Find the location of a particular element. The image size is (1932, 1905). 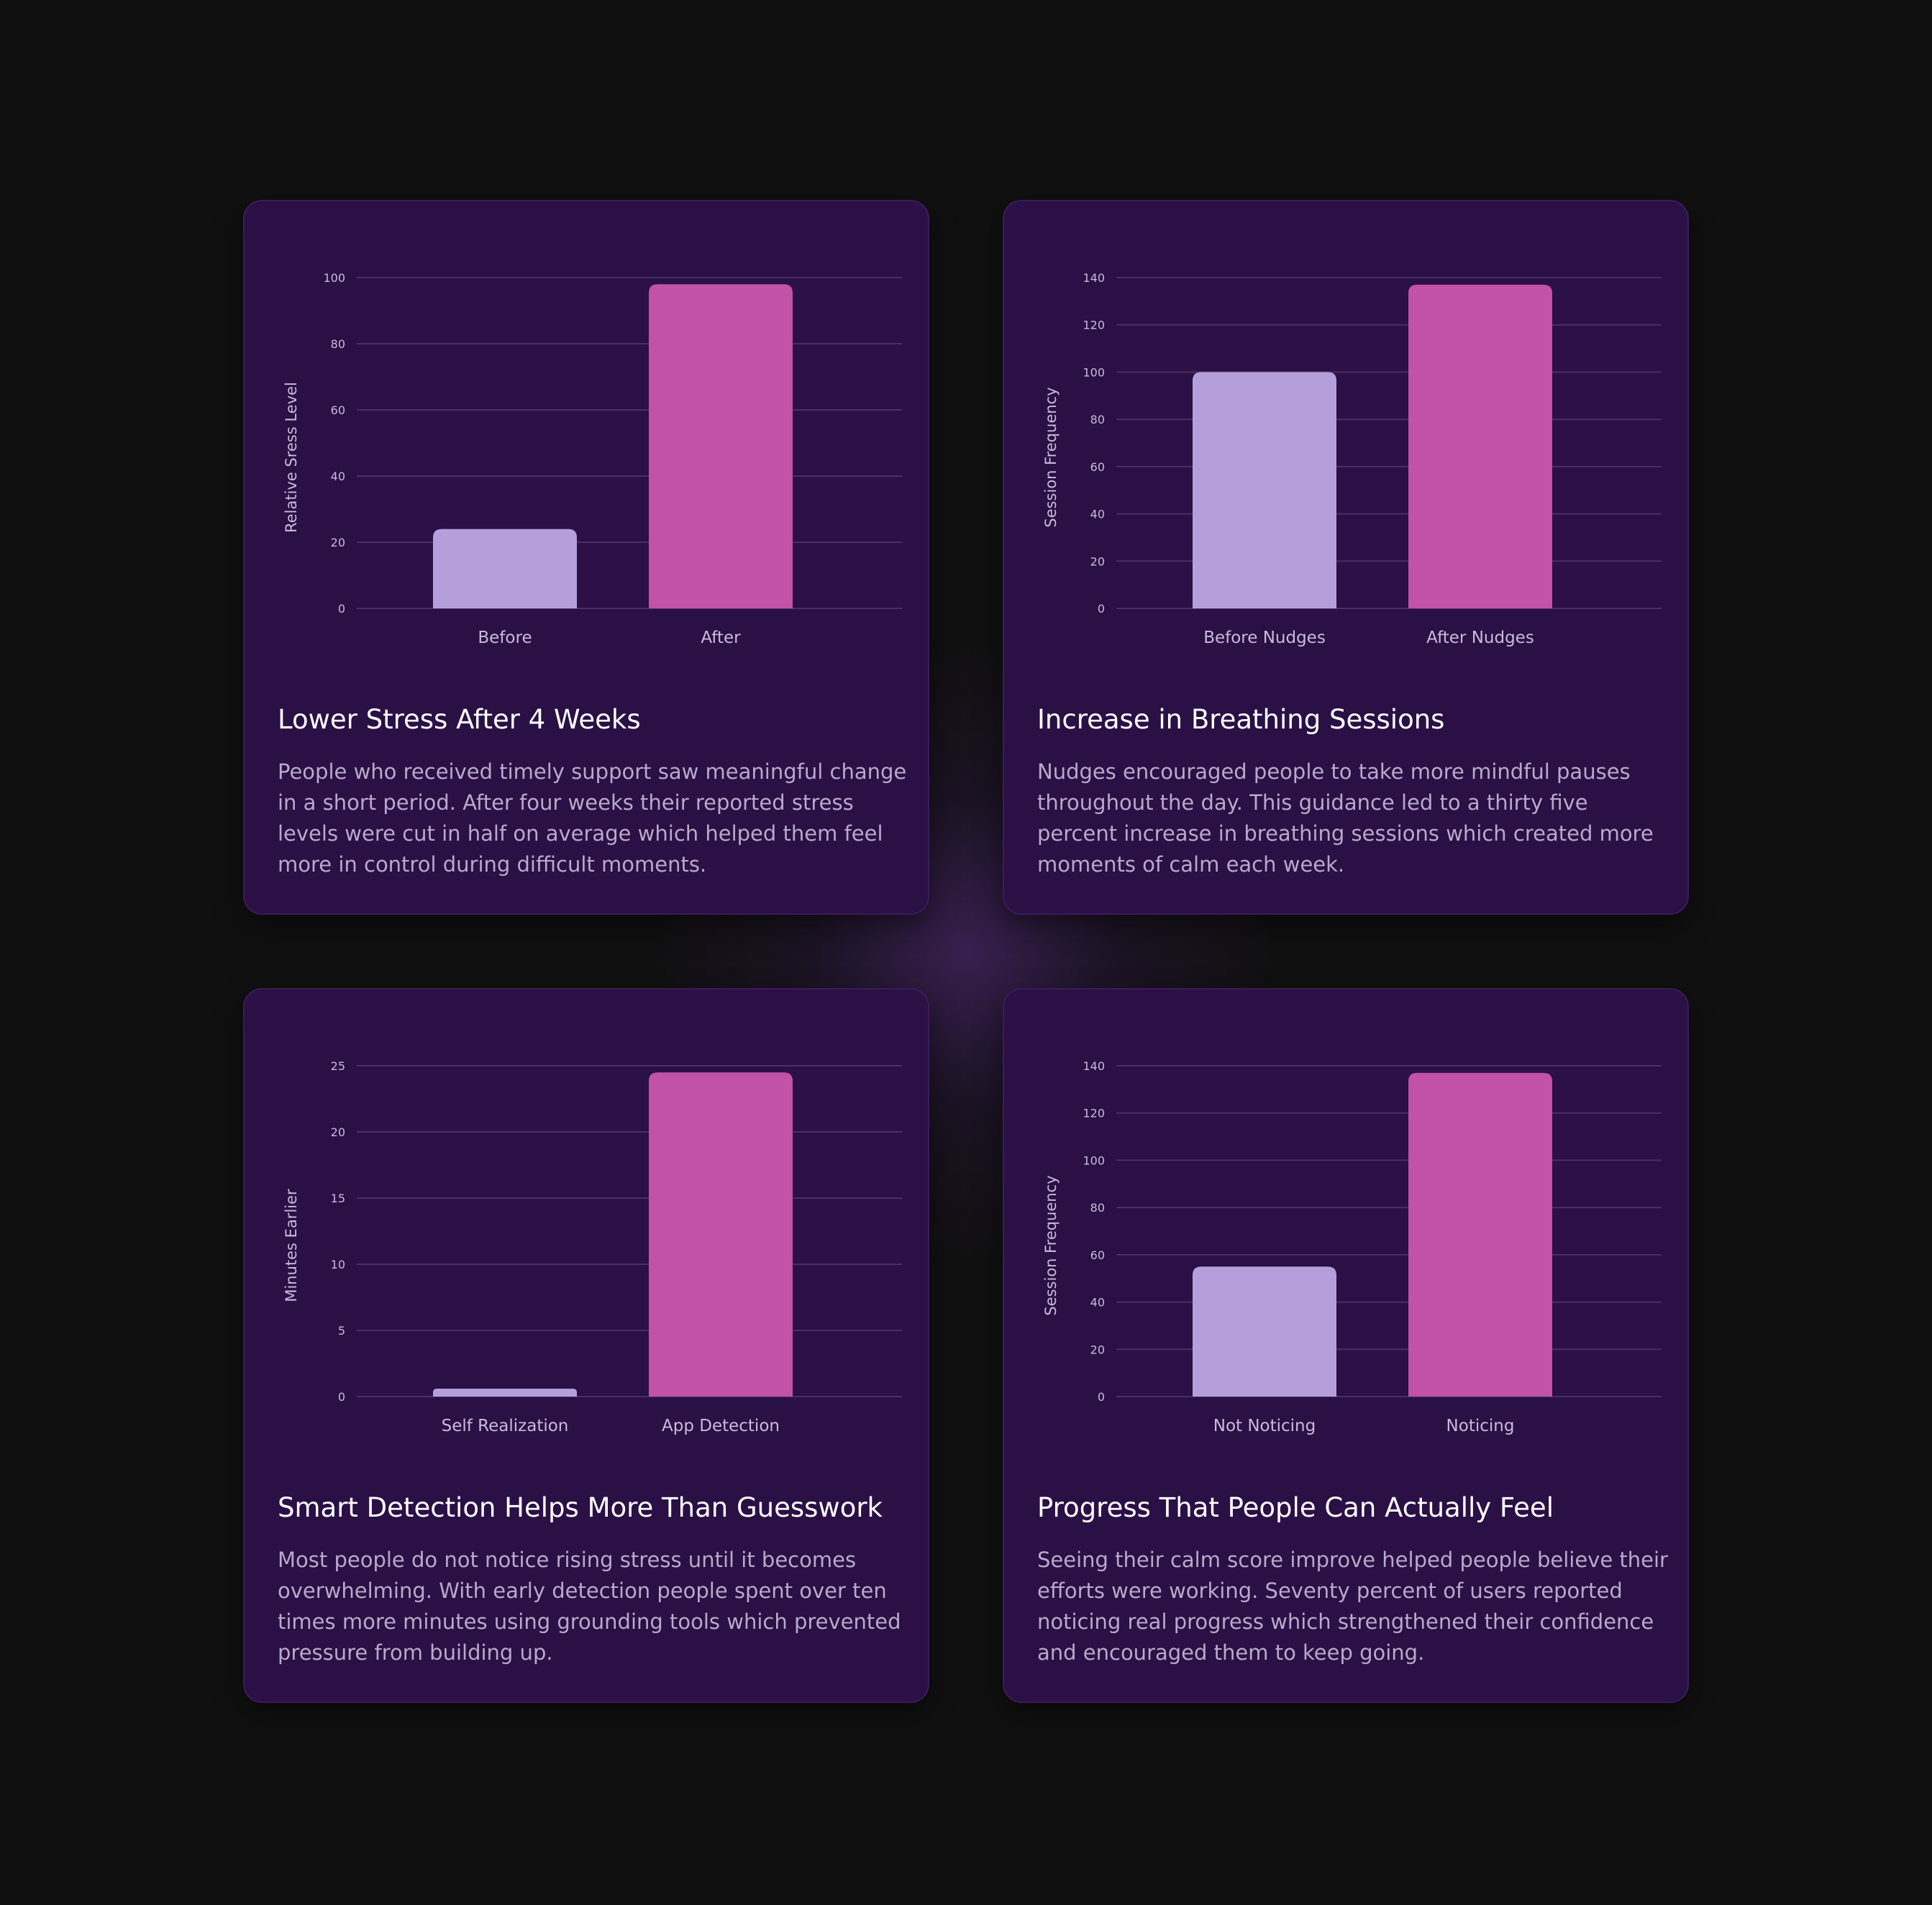

y-axis-label: Relative Sress Level is located at coordinates (291, 458).